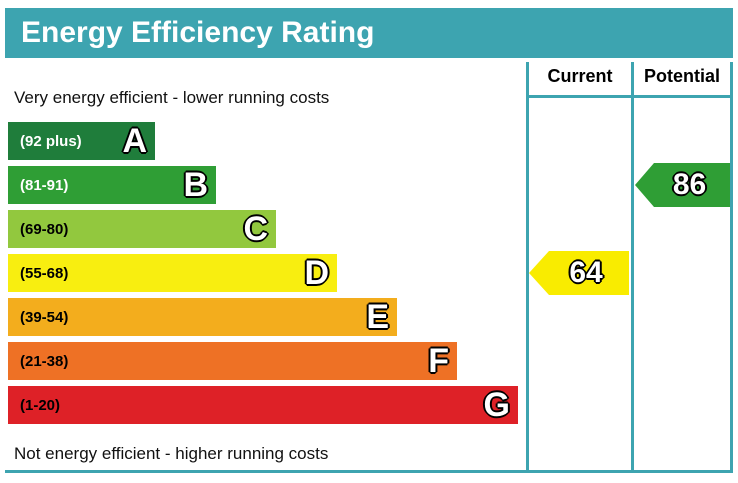  Describe the element at coordinates (198, 32) in the screenshot. I see `chart-title: Energy Efficiency Rating` at that location.